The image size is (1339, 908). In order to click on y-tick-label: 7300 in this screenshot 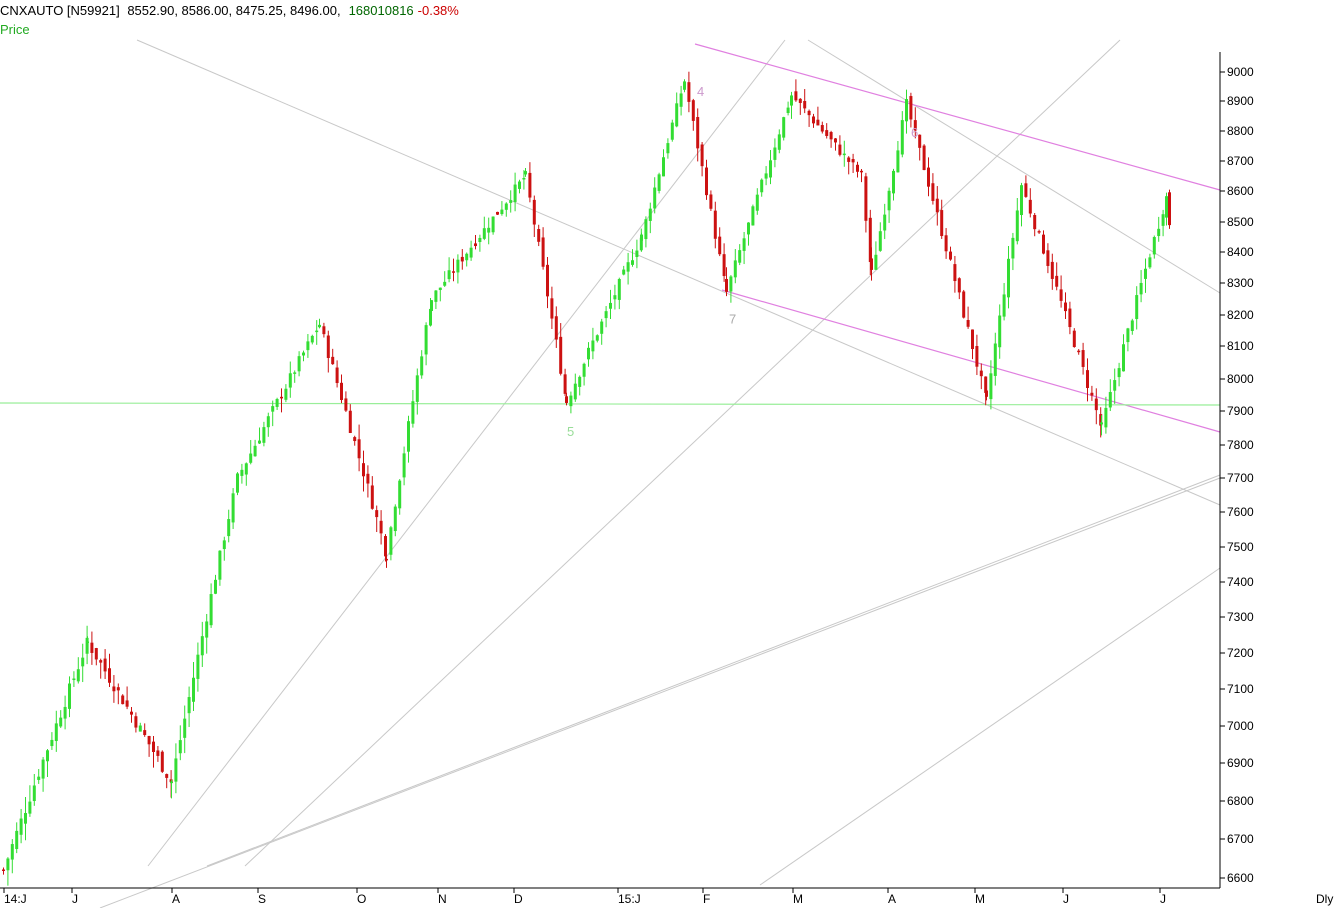, I will do `click(1240, 617)`.